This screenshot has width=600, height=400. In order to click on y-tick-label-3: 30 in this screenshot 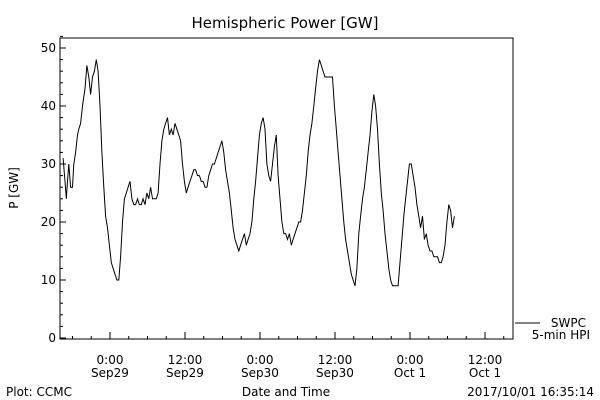, I will do `click(48, 164)`.